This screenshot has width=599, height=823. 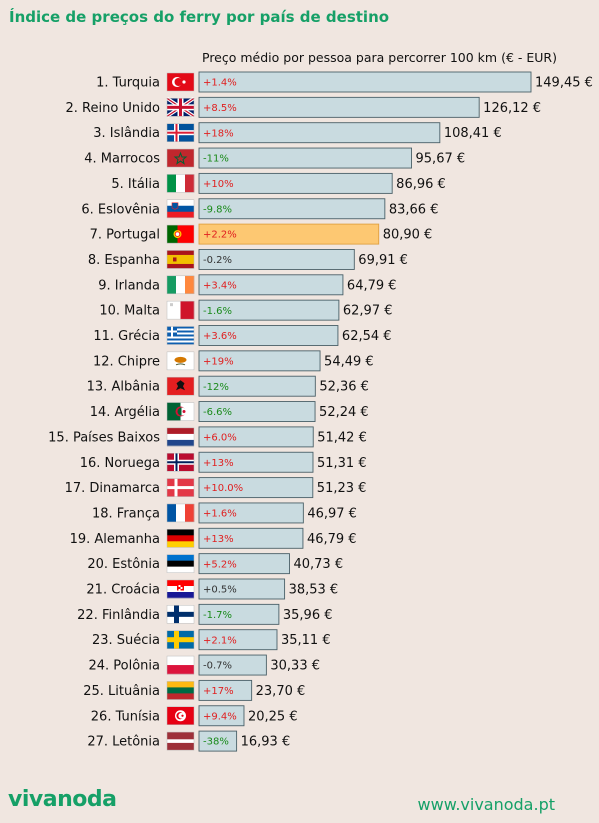 I want to click on category-label: 12. Chipre, so click(x=126, y=361).